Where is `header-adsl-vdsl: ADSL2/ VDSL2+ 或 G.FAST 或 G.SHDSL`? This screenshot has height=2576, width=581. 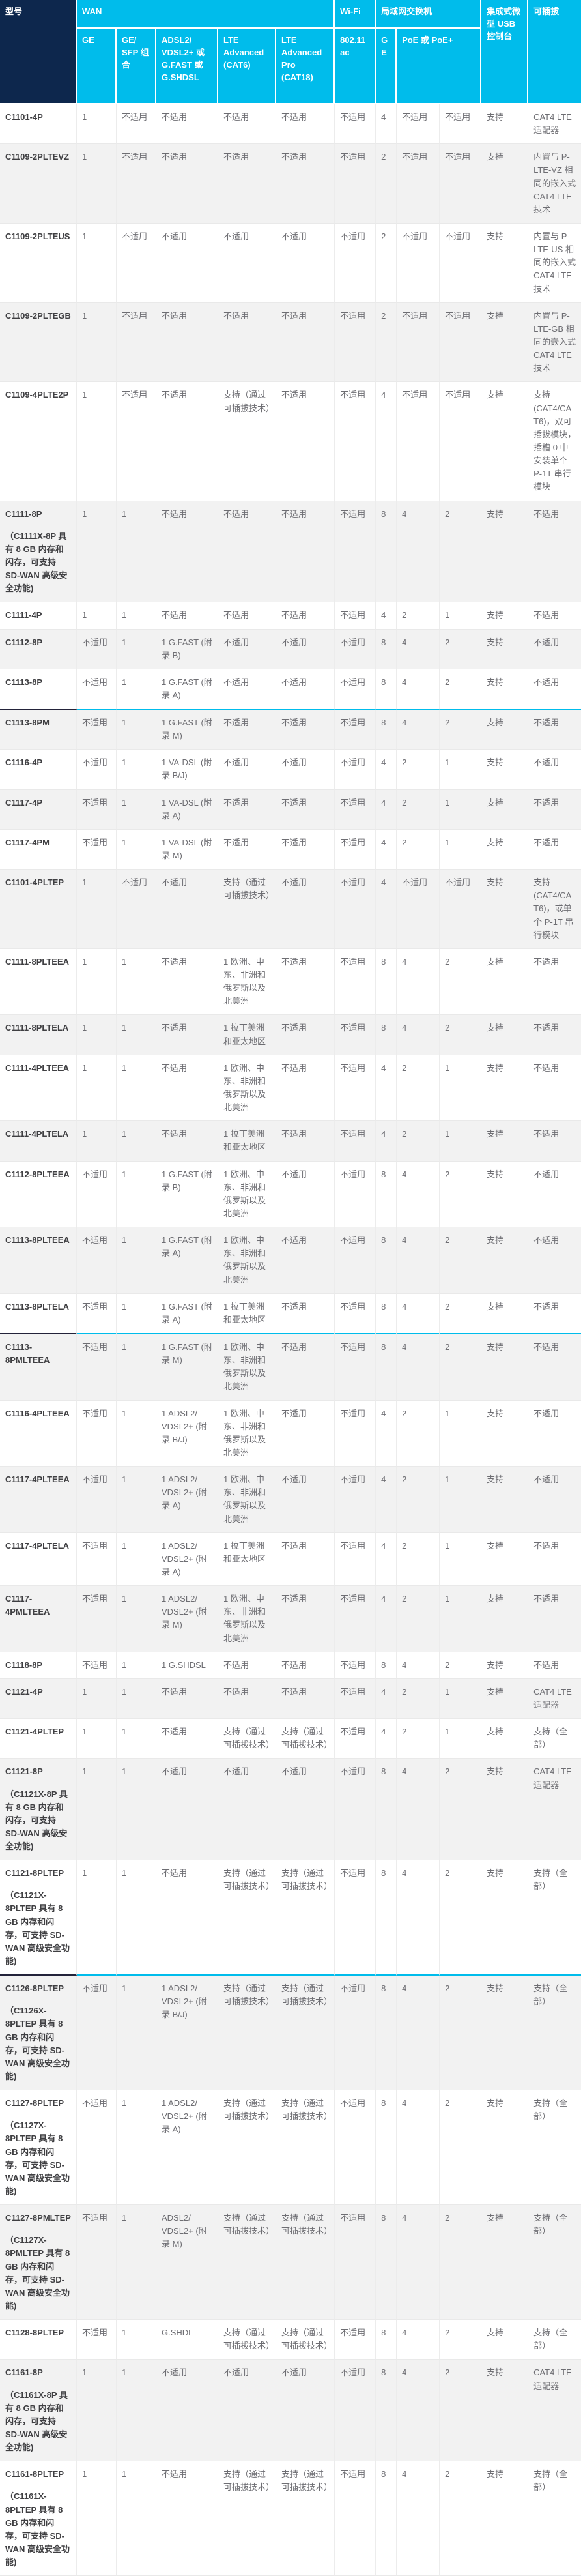 header-adsl-vdsl: ADSL2/ VDSL2+ 或 G.FAST 或 G.SHDSL is located at coordinates (187, 66).